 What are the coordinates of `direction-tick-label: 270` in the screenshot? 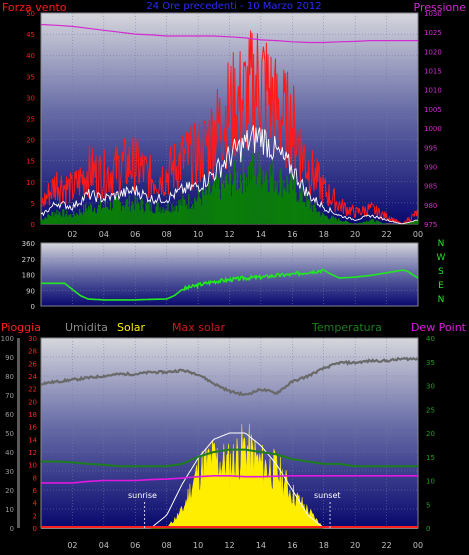 It's located at (28, 260).